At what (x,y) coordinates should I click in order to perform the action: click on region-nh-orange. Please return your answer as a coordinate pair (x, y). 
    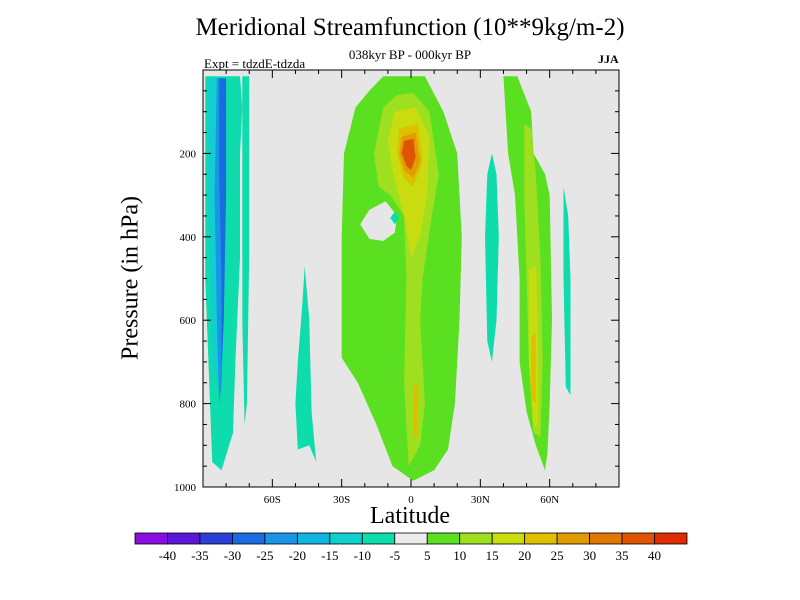
    Looking at the image, I should click on (533, 368).